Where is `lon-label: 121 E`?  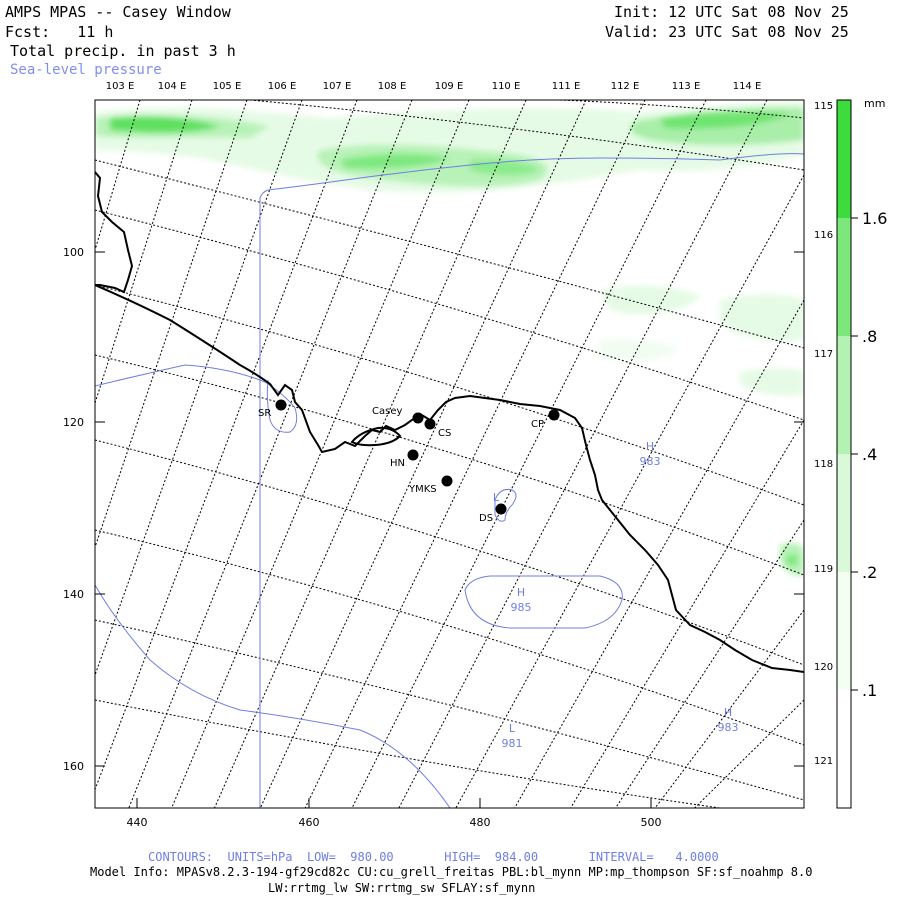 lon-label: 121 E is located at coordinates (828, 761).